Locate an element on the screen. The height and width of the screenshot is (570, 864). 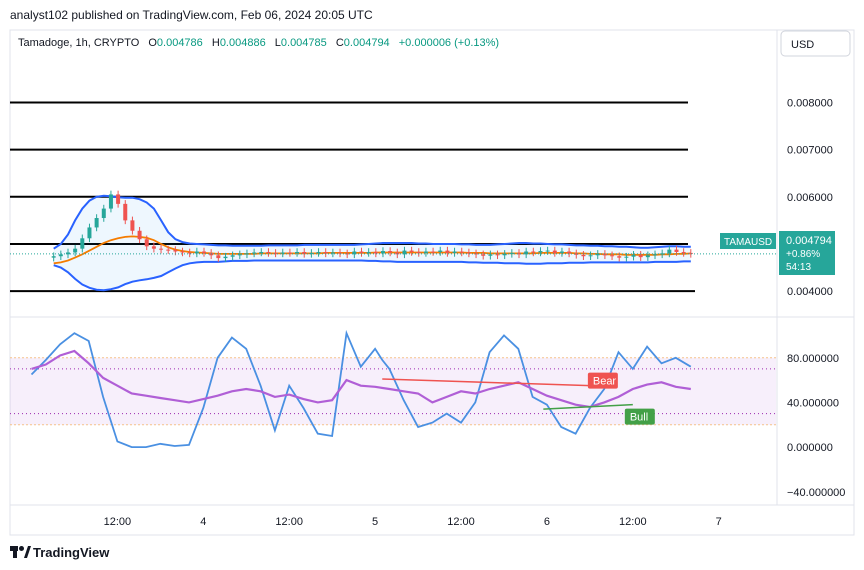
symbol-tag-bg is located at coordinates (748, 241).